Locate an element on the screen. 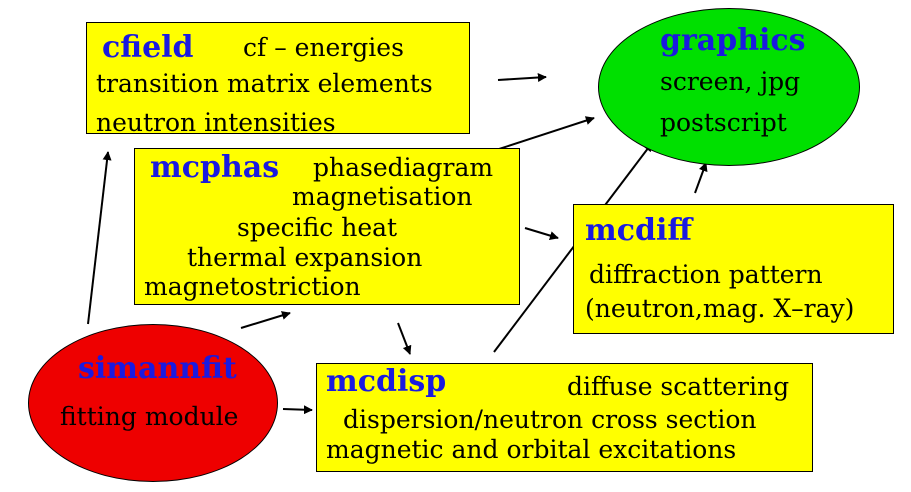 This screenshot has width=911, height=492. arrow-cfield-to-graphics is located at coordinates (522, 77).